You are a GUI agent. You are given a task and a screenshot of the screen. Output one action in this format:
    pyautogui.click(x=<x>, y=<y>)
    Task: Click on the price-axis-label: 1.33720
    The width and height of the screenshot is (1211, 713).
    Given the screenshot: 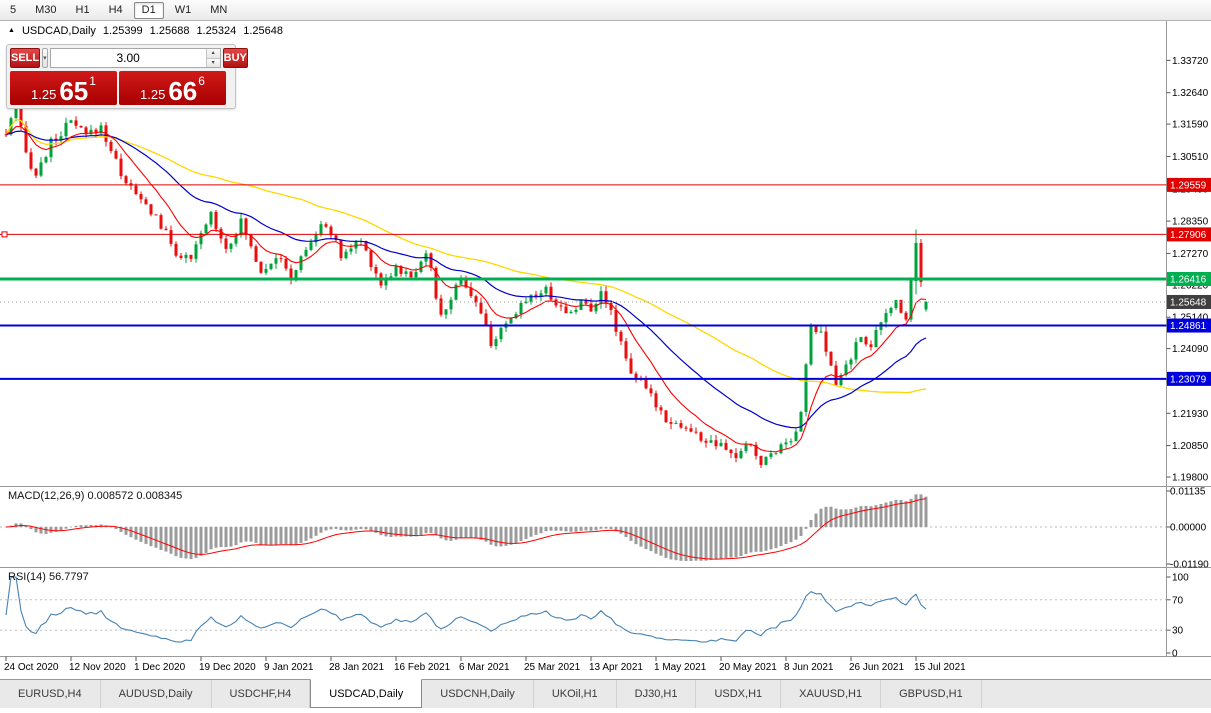 What is the action you would take?
    pyautogui.click(x=1190, y=61)
    